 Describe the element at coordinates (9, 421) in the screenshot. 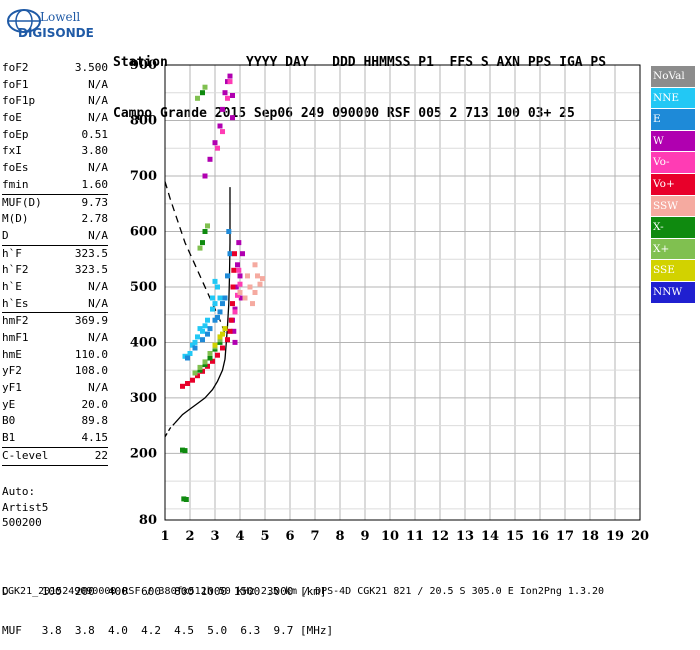

I see `param-name: B0` at that location.